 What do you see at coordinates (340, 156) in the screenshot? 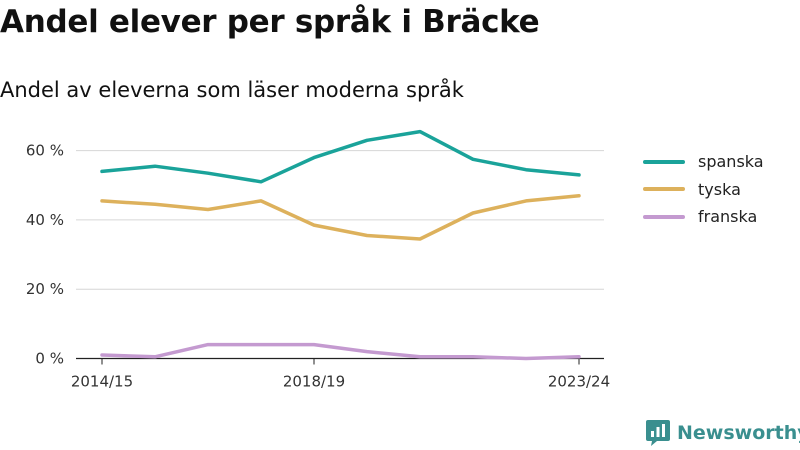
I see `series-line-spanska` at bounding box center [340, 156].